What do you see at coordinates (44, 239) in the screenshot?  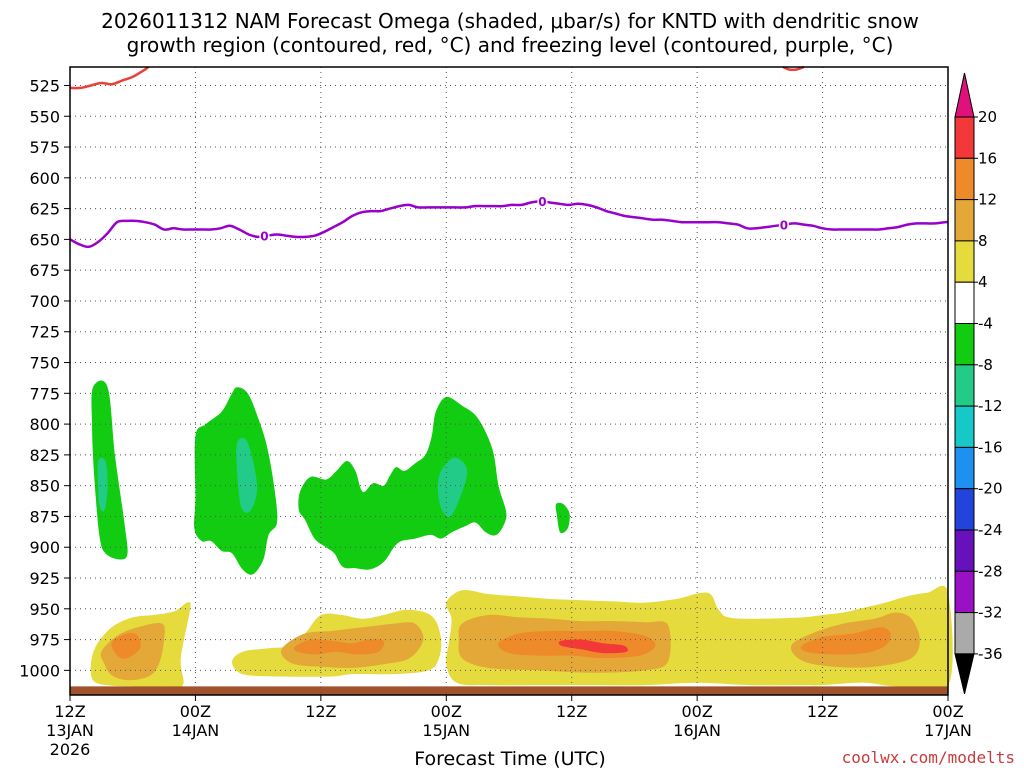 I see `y-tick-label: 650` at bounding box center [44, 239].